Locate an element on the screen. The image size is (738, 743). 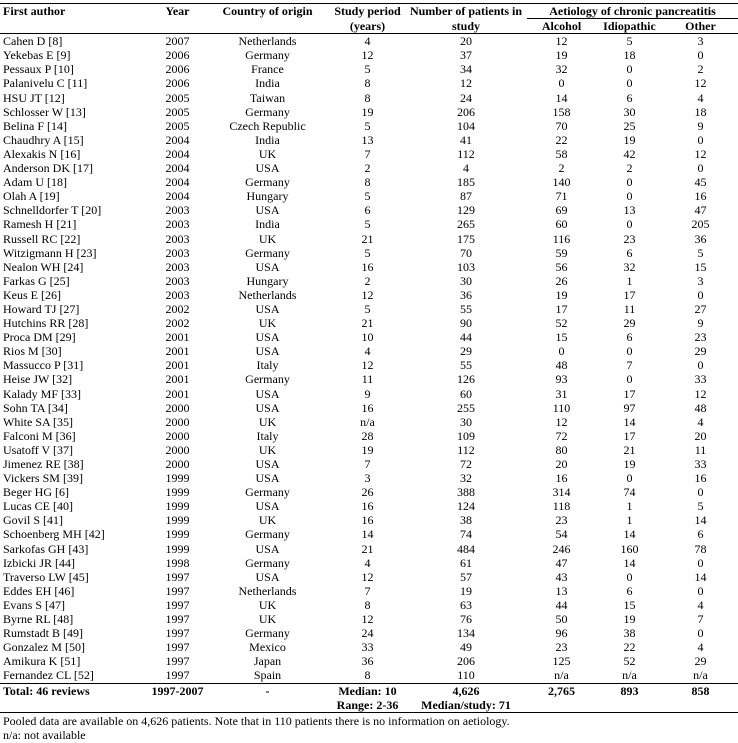
cell-country: USA is located at coordinates (267, 351).